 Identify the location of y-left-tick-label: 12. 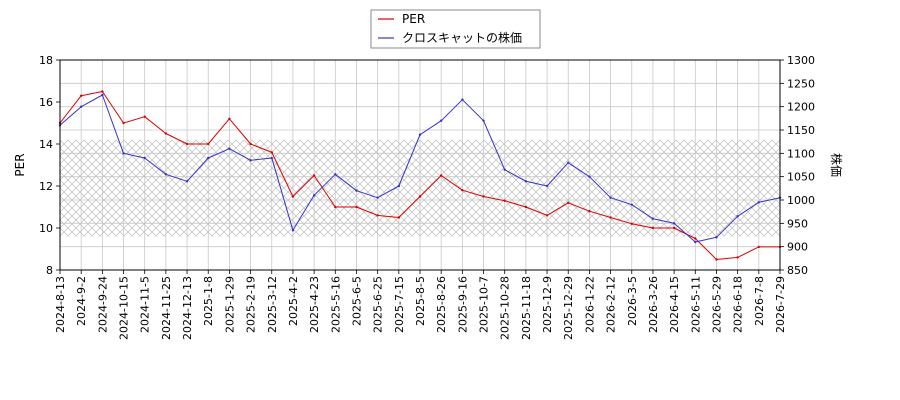
(46, 186).